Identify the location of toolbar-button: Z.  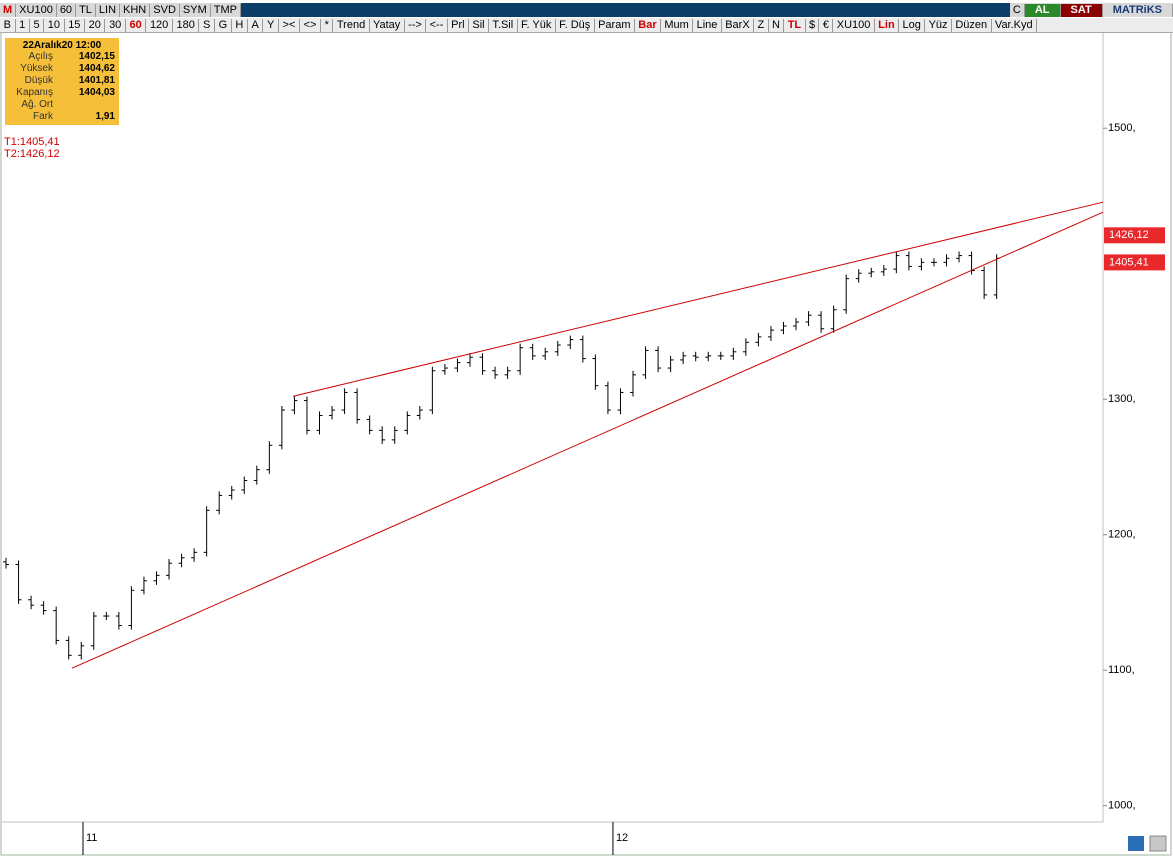
(761, 25).